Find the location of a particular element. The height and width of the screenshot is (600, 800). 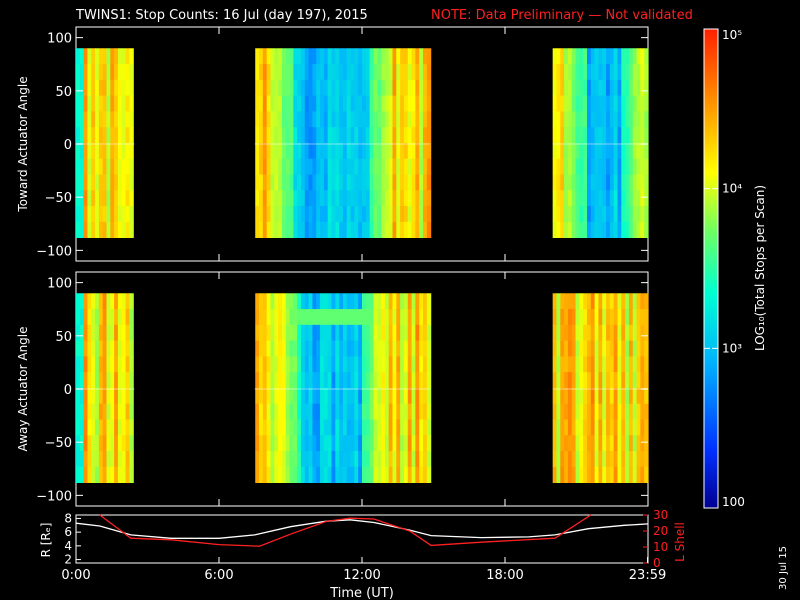

preliminary-note: NOTE: Data Preliminary — Not validated is located at coordinates (562, 15).